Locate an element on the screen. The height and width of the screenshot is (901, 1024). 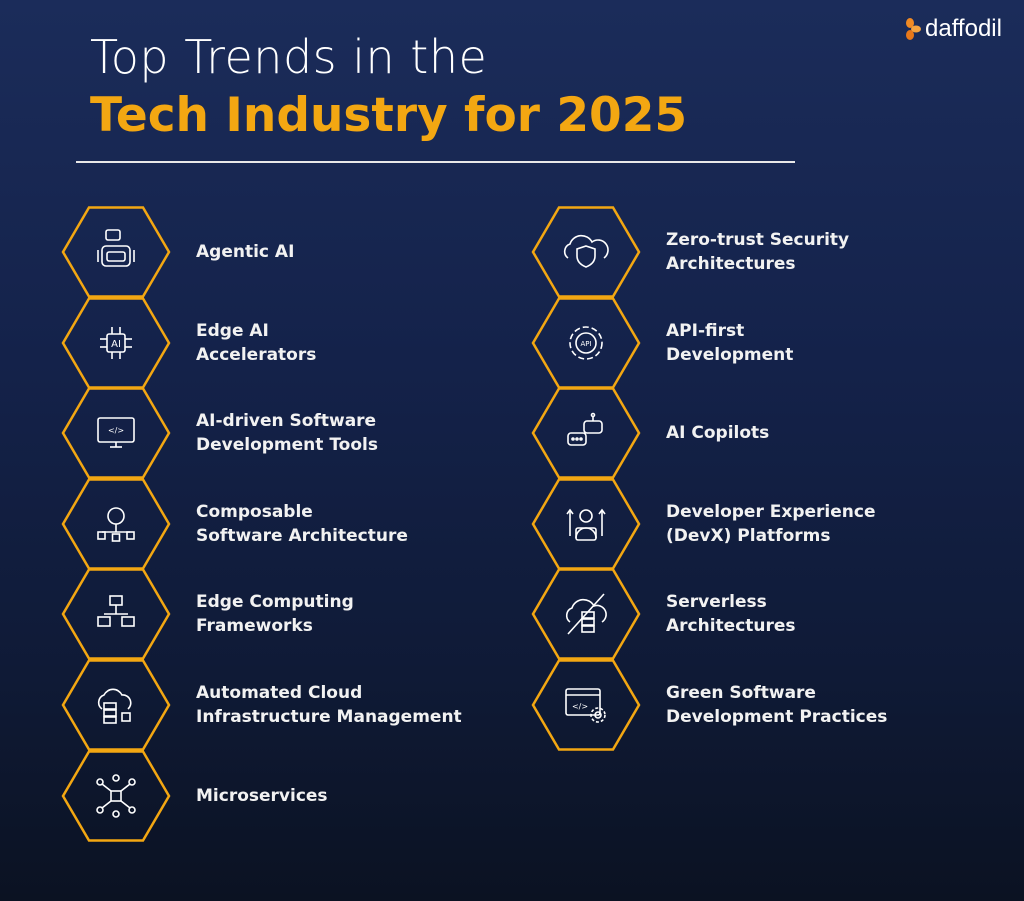
trend-label: Serverless Architectures is located at coordinates (731, 614).